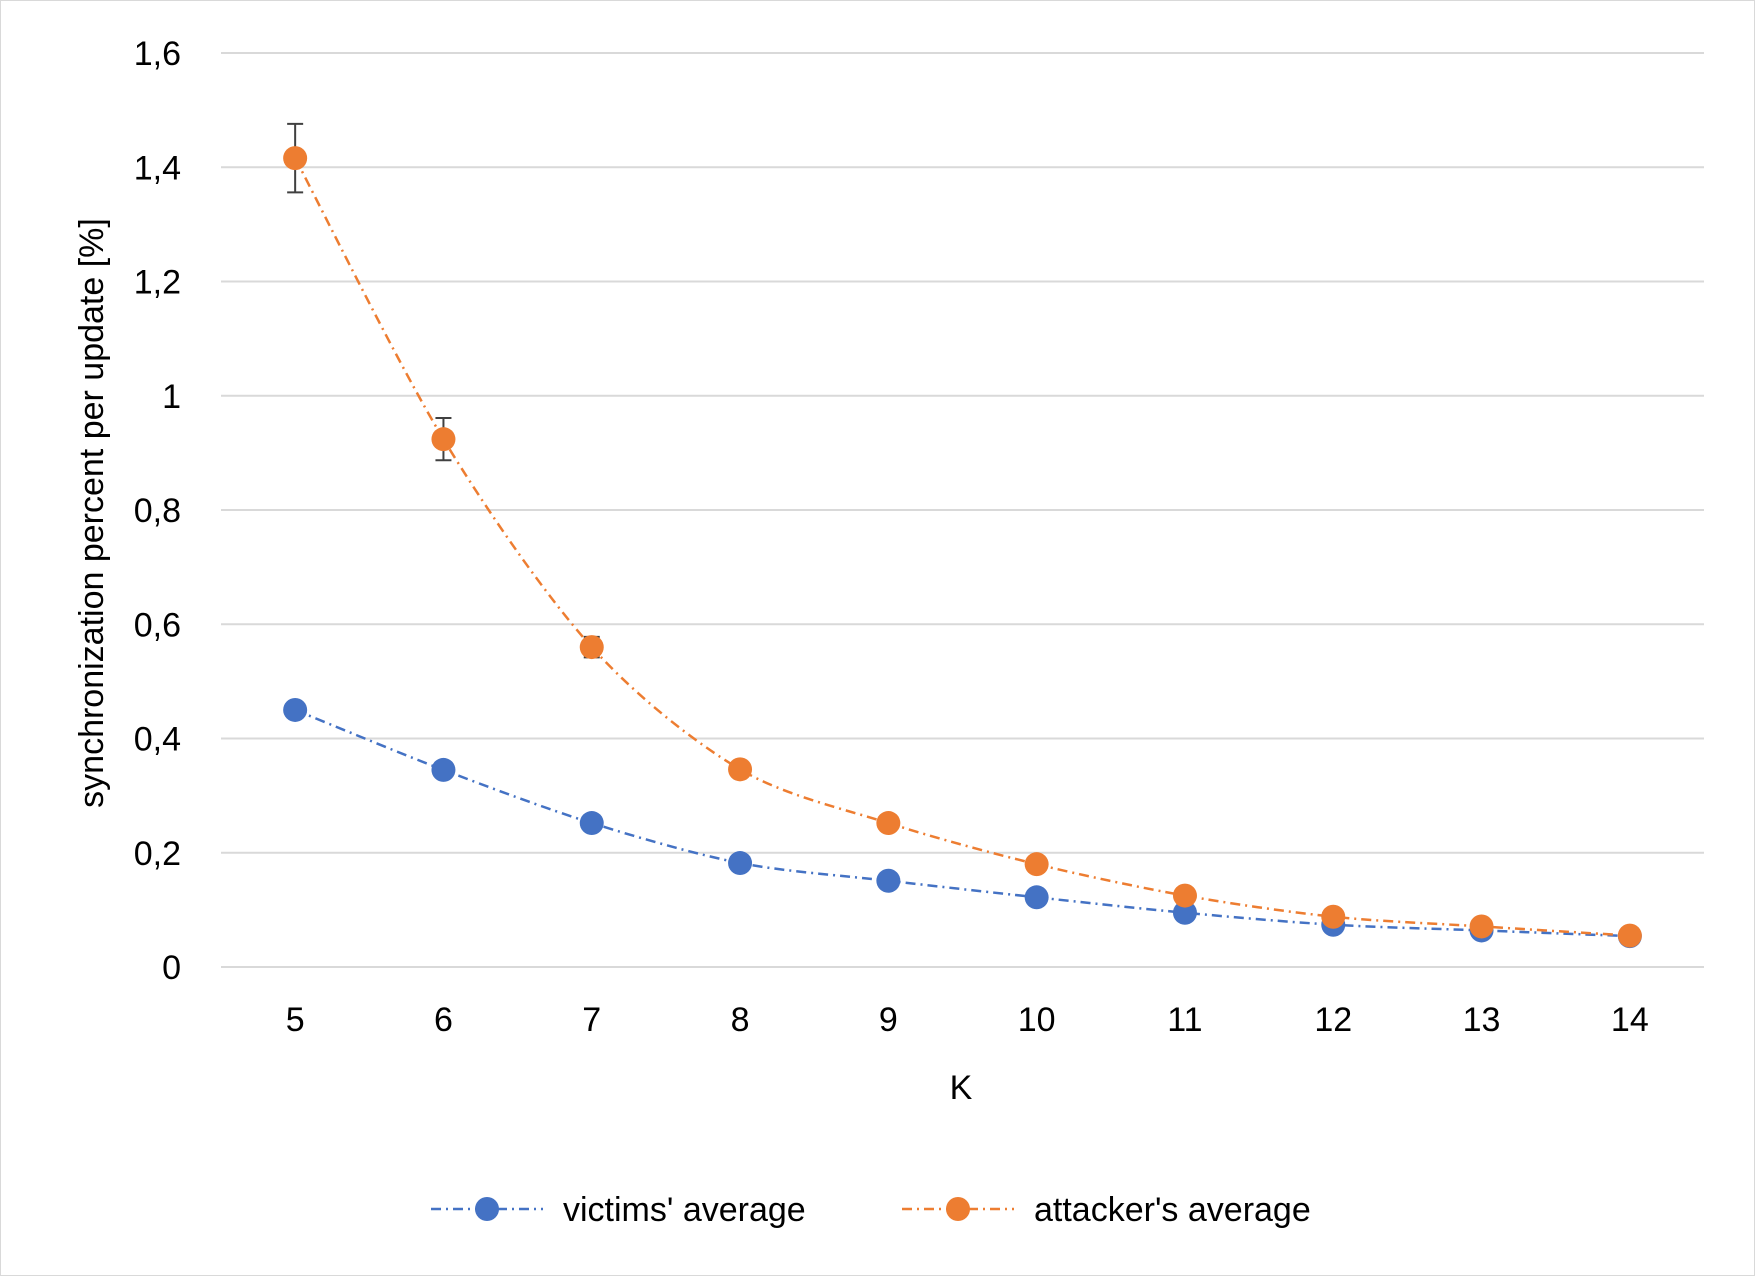  I want to click on x-tick-label: 5, so click(295, 1020).